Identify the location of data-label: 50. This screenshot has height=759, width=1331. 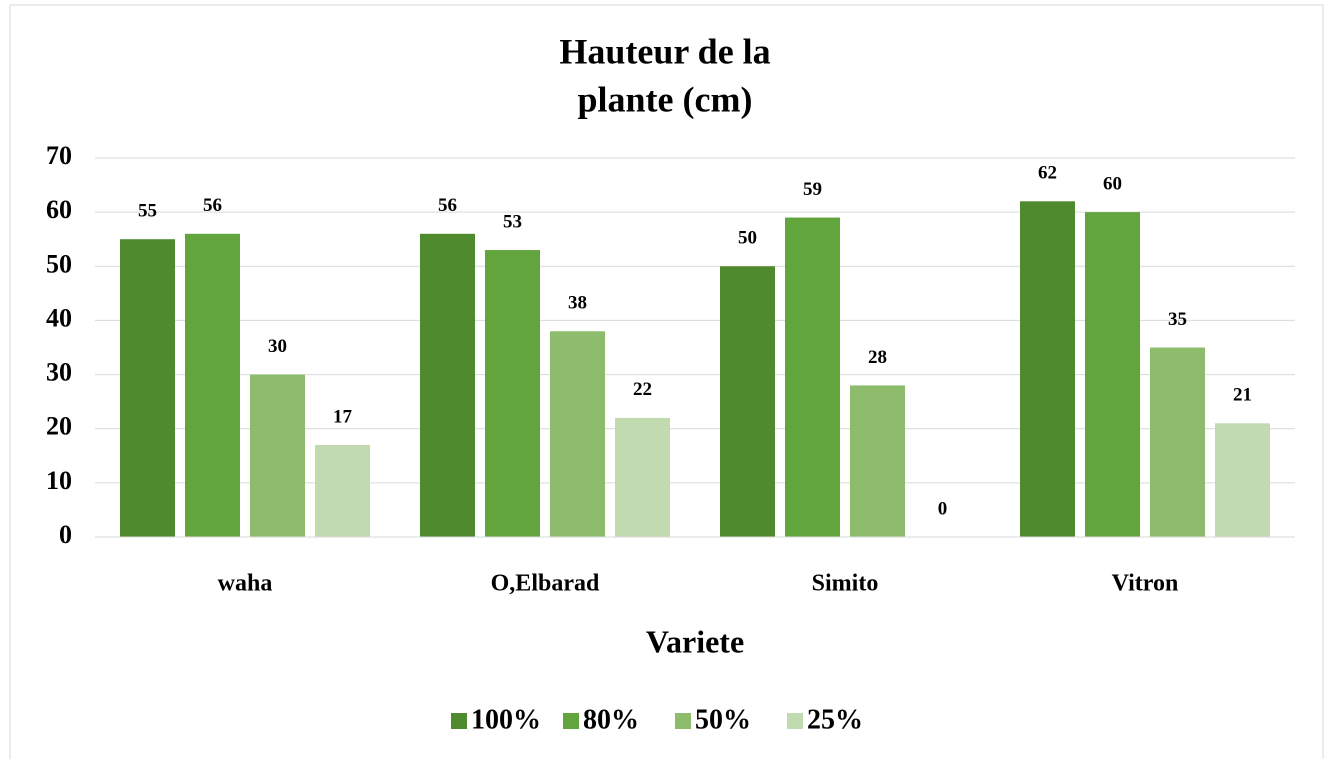
(747, 238).